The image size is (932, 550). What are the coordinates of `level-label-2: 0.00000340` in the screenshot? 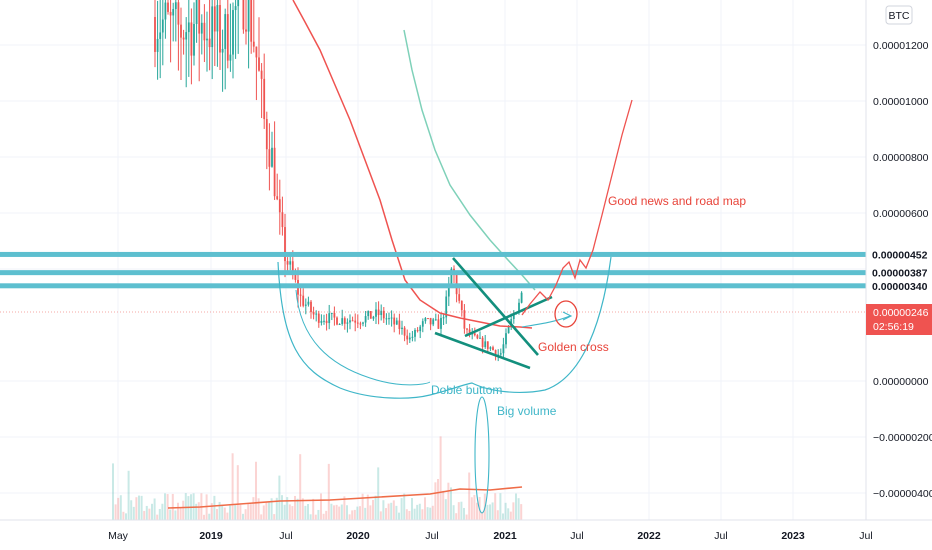 It's located at (900, 287).